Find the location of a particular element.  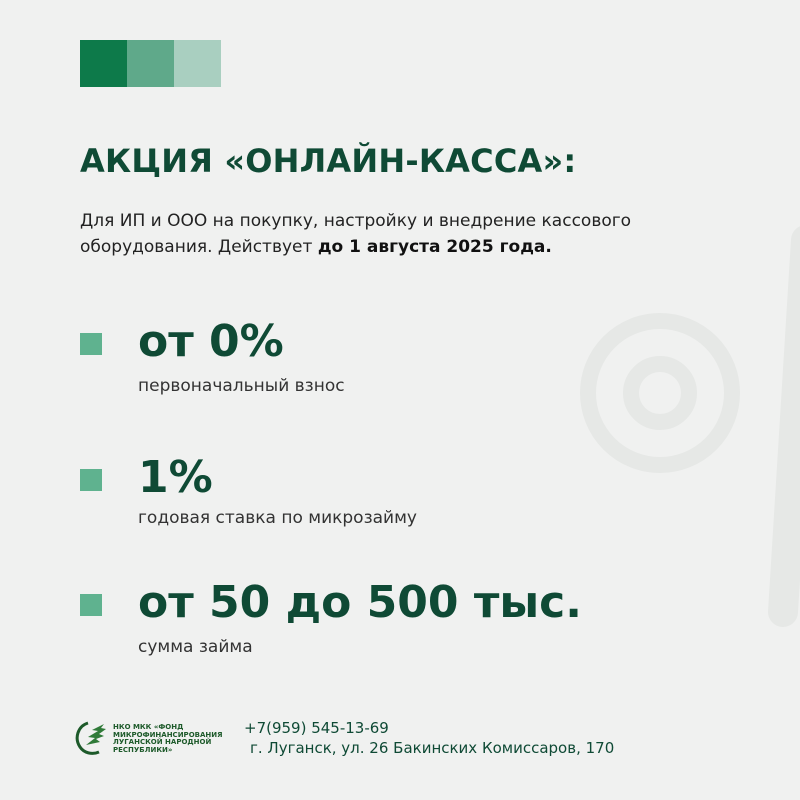

brand-square-light is located at coordinates (197, 63).